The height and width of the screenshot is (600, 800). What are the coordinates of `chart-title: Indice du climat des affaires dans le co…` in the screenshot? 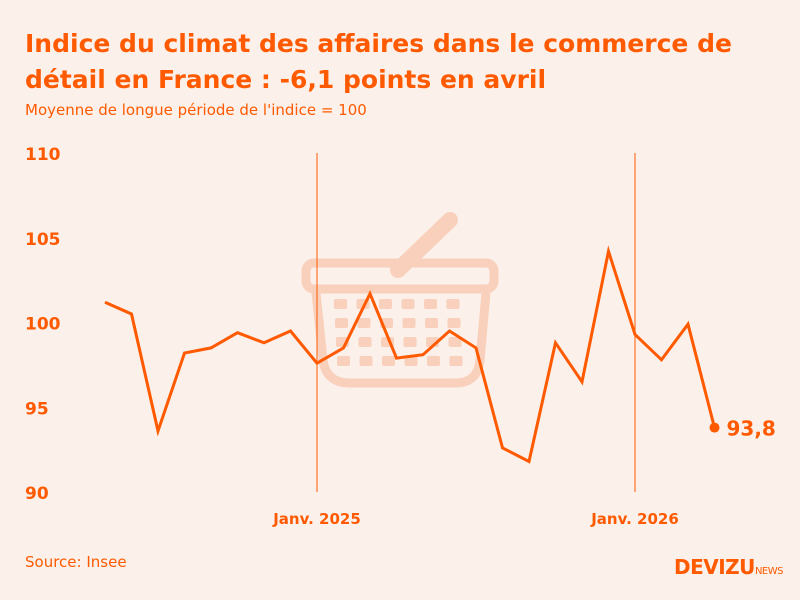 It's located at (378, 61).